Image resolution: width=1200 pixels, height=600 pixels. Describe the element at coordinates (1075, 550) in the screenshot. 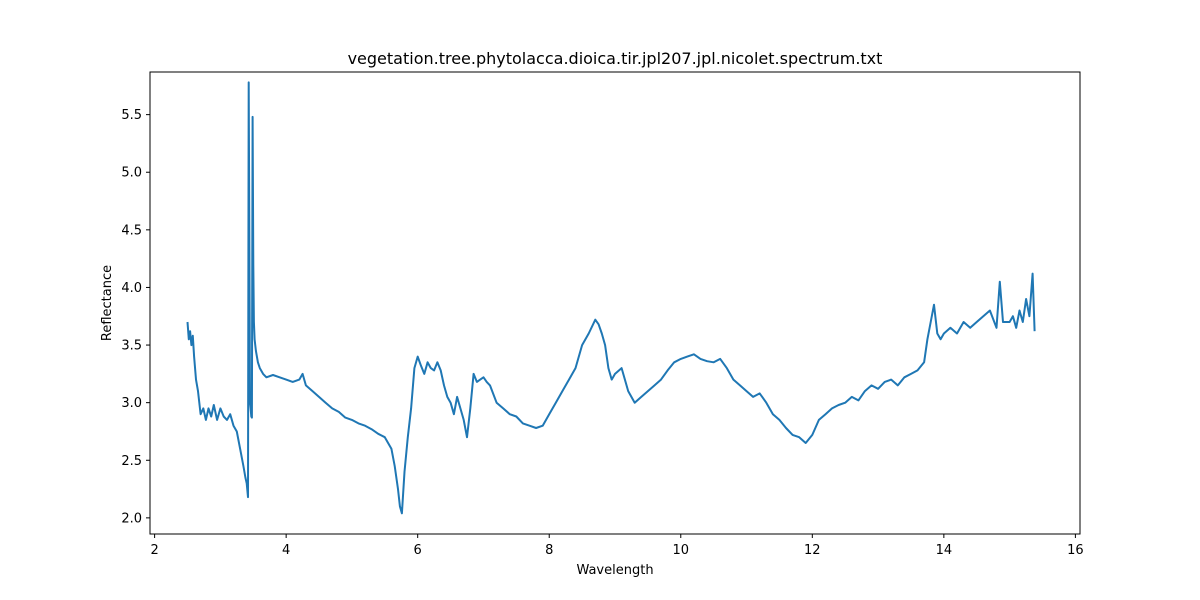

I see `x-tick-label: 16` at that location.